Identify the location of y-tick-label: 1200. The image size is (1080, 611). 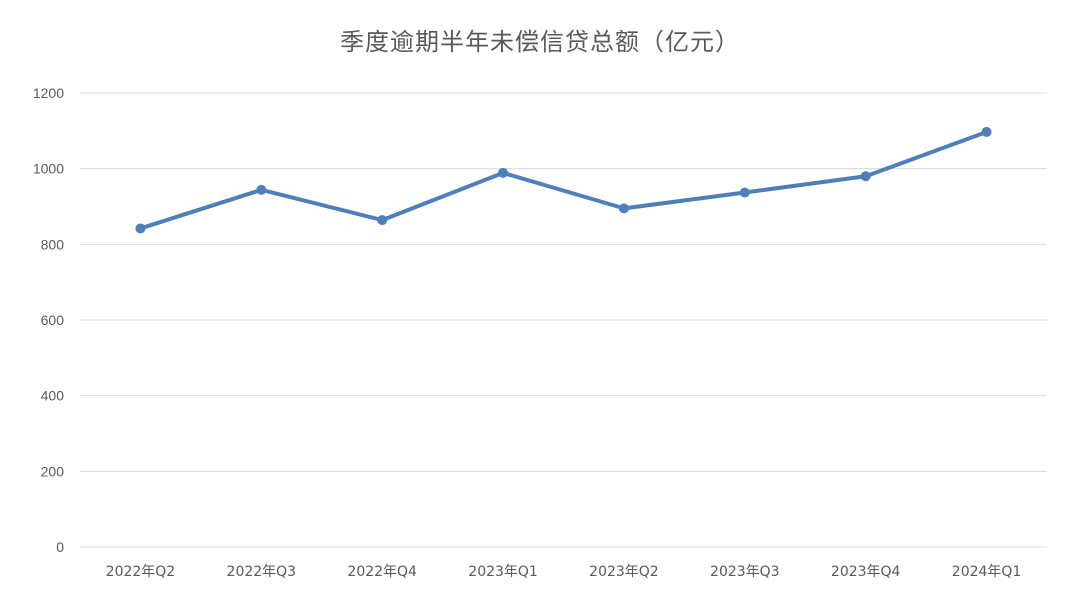
(48, 93).